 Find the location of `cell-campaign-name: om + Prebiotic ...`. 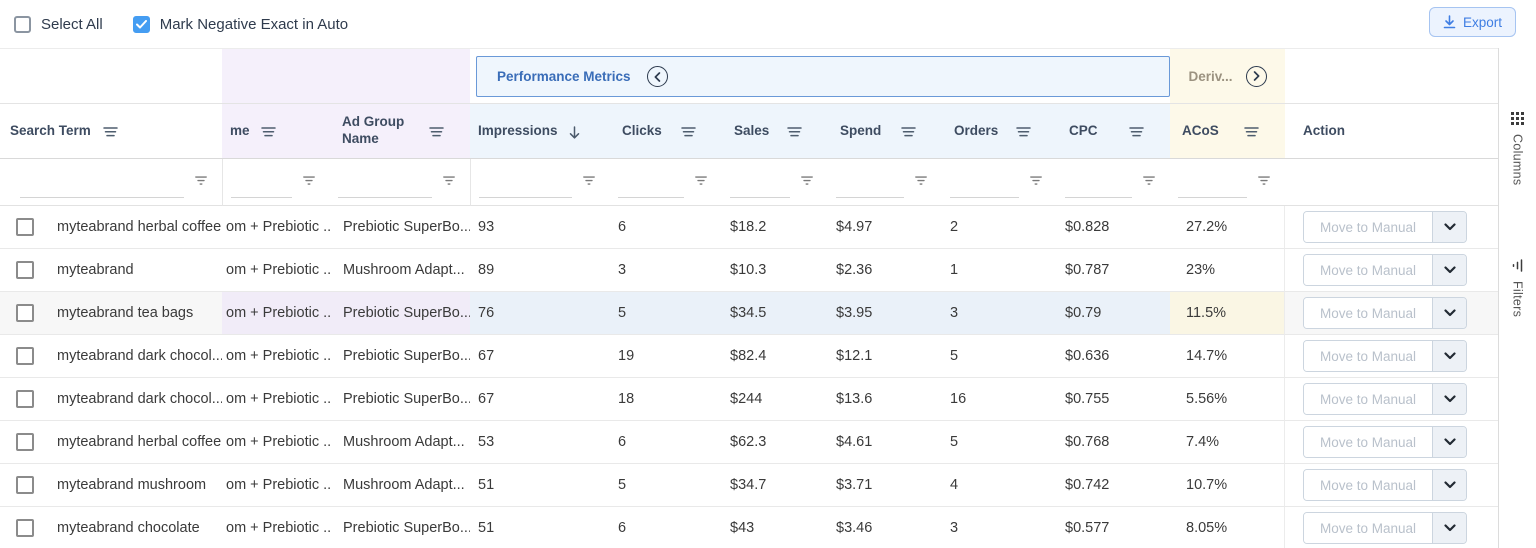

cell-campaign-name: om + Prebiotic ... is located at coordinates (276, 442).